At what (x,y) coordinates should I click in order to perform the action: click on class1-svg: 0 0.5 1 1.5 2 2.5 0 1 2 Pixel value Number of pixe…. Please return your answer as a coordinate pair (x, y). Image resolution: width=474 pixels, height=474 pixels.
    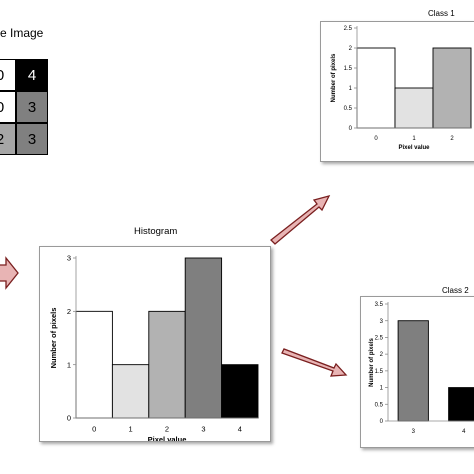
    Looking at the image, I should click on (401, 88).